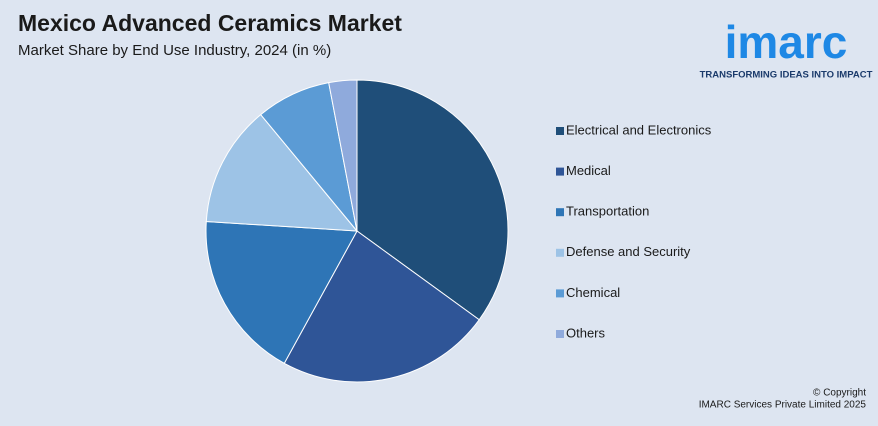 Image resolution: width=878 pixels, height=426 pixels. I want to click on copyright: © Copyright, so click(839, 393).